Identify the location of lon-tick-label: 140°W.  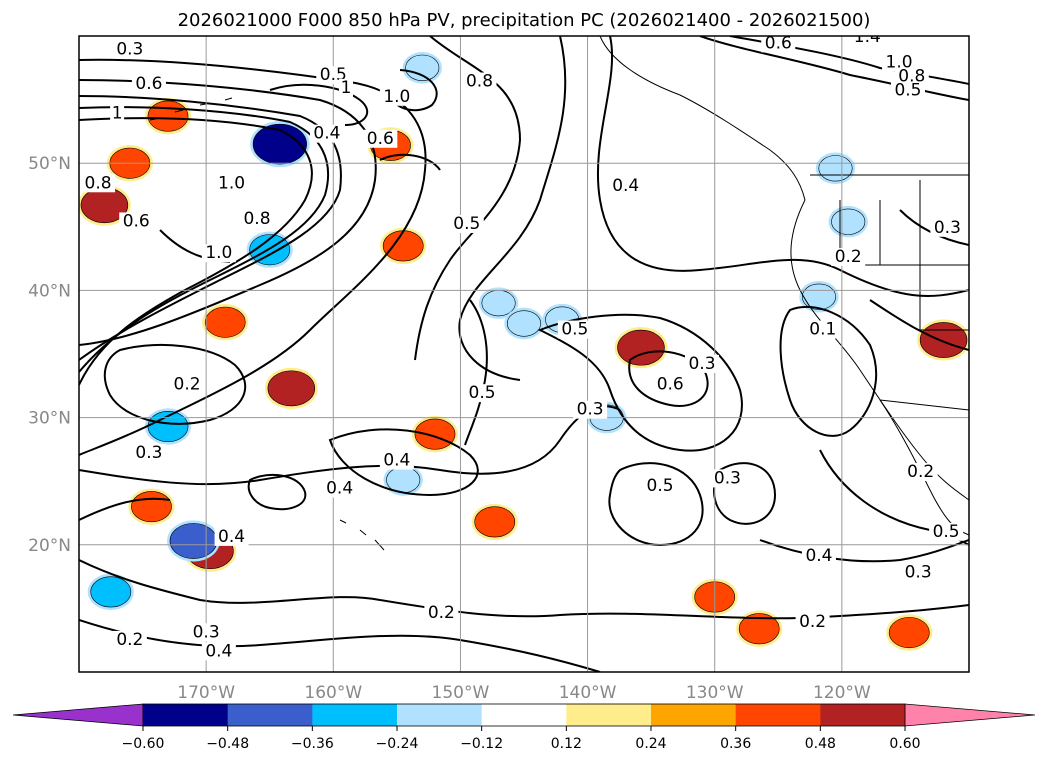
(588, 693).